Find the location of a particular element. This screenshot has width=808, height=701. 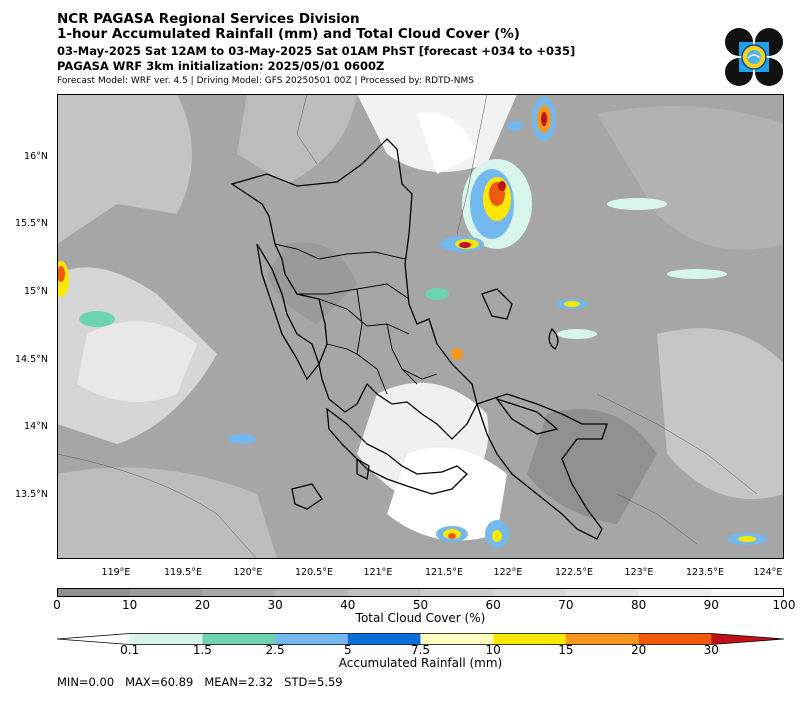

cloud-tick-label: 70 is located at coordinates (566, 605).